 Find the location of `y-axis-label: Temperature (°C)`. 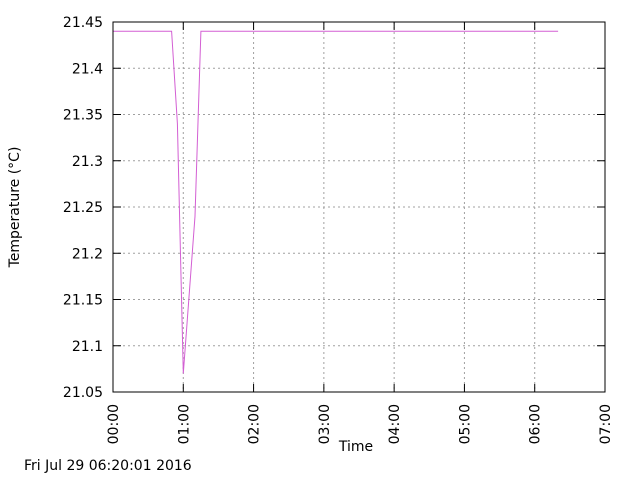

y-axis-label: Temperature (°C) is located at coordinates (15, 208).